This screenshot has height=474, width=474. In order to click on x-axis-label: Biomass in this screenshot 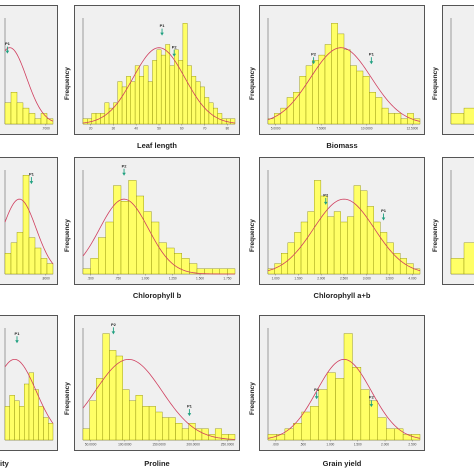, I will do `click(342, 145)`.